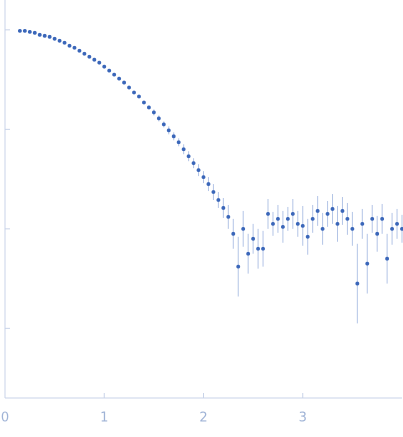 This screenshot has width=403, height=437. What do you see at coordinates (303, 418) in the screenshot?
I see `x-tick-label: 3` at bounding box center [303, 418].